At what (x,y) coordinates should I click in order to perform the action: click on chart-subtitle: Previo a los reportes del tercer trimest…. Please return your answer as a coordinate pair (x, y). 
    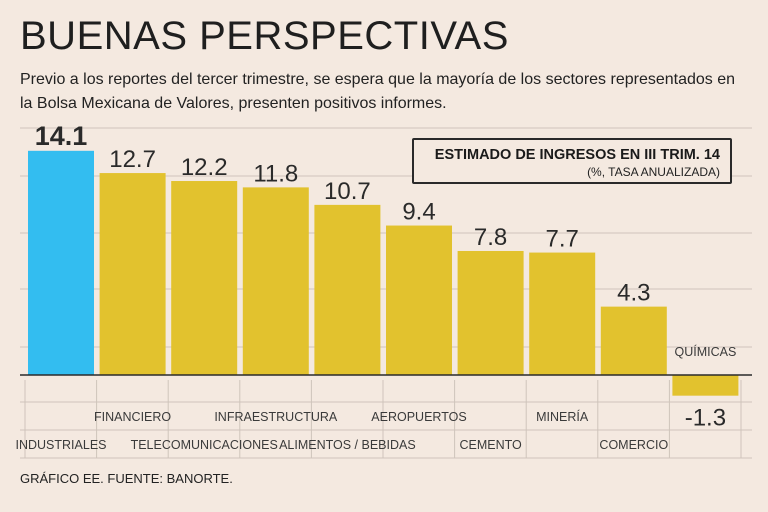
    Looking at the image, I should click on (378, 91).